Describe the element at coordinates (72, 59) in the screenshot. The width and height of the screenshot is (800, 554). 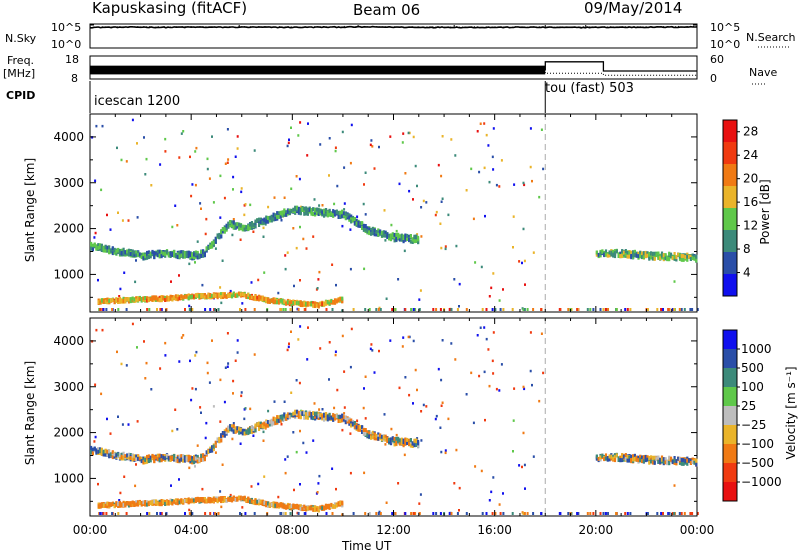
I see `freq-tick-top: 18` at that location.